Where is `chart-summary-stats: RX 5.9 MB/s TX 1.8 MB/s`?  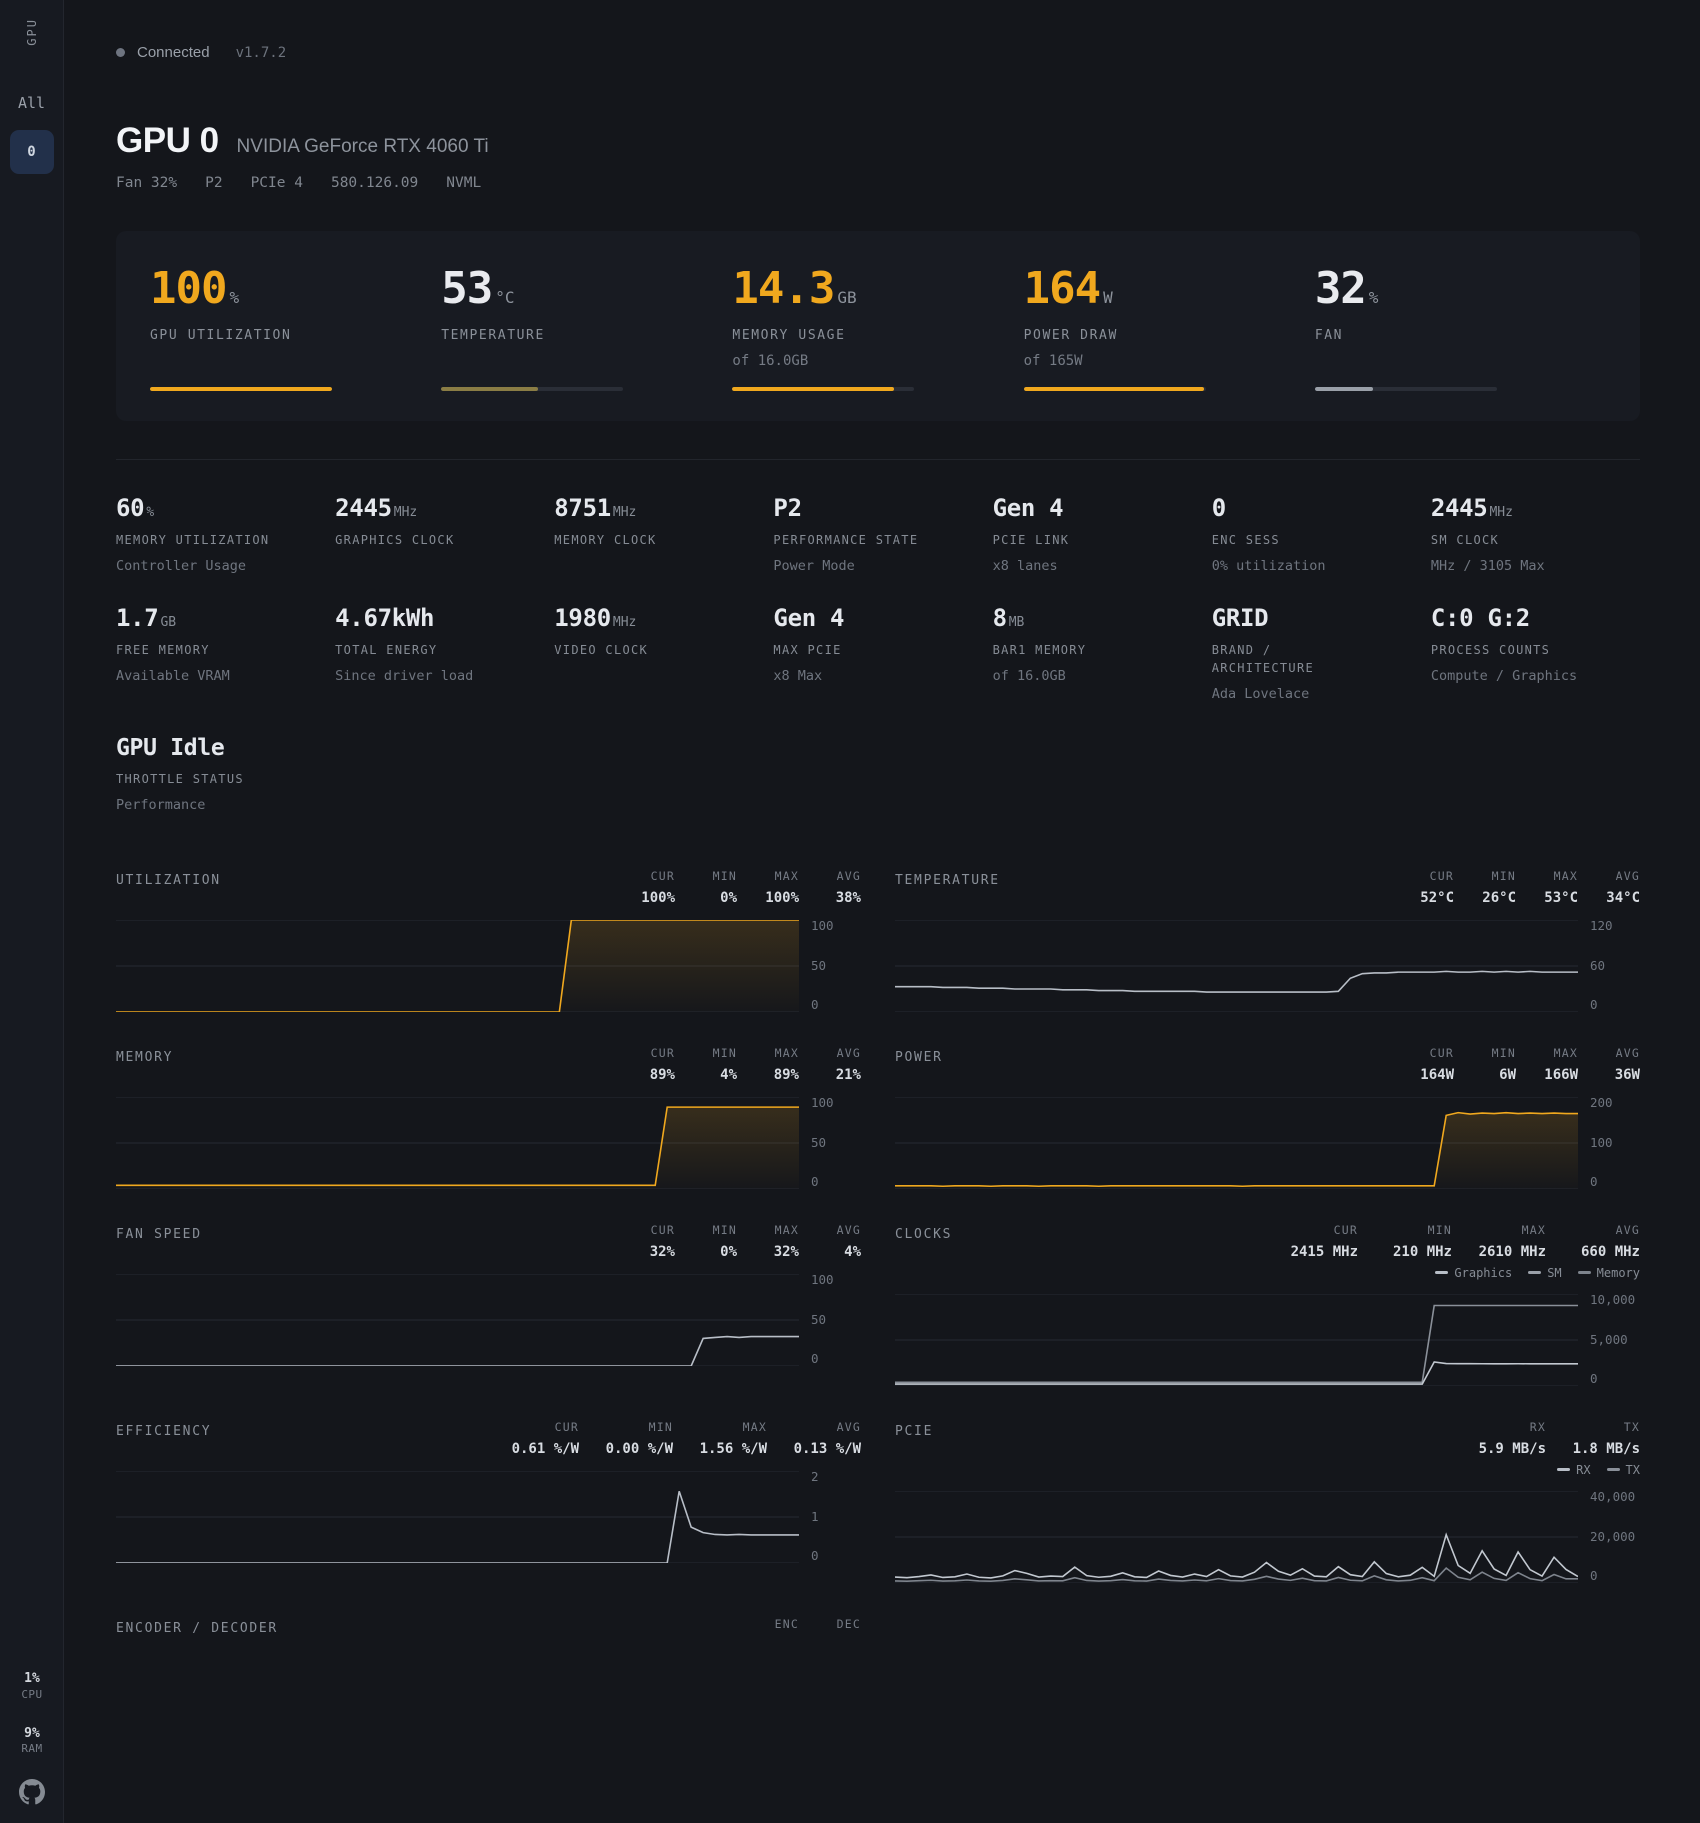 chart-summary-stats: RX 5.9 MB/s TX 1.8 MB/s is located at coordinates (1546, 1438).